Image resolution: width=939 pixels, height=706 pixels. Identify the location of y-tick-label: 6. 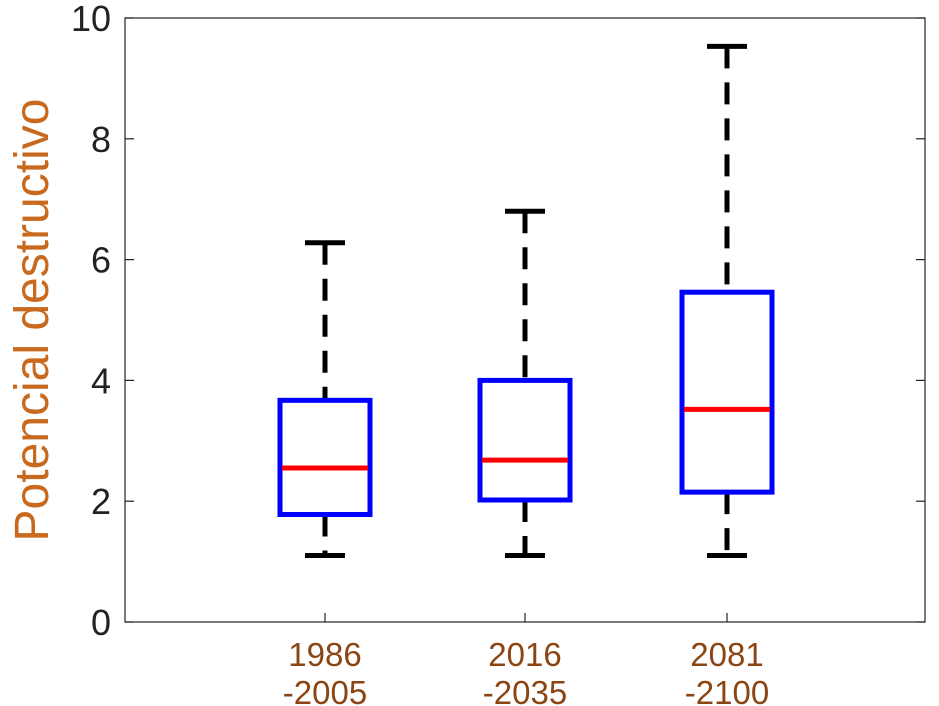
(101, 260).